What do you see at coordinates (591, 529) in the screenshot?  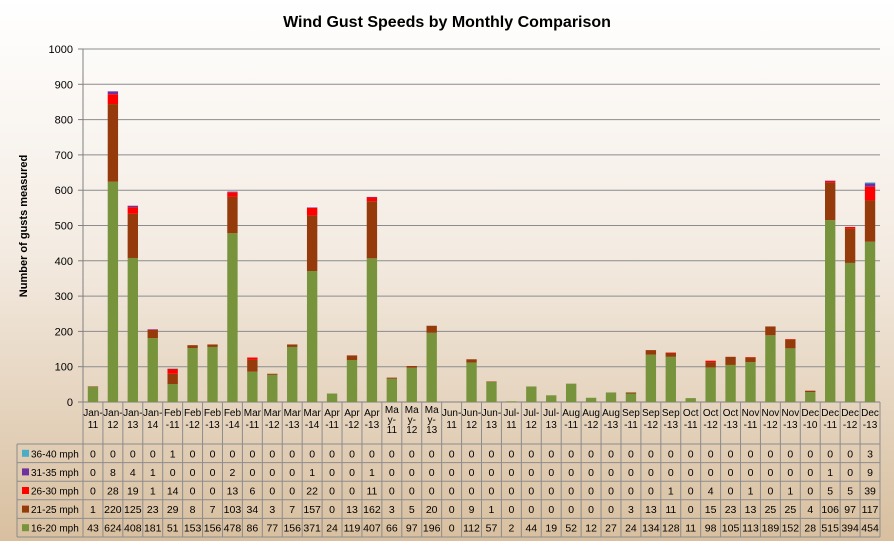 I see `data-label: 12` at bounding box center [591, 529].